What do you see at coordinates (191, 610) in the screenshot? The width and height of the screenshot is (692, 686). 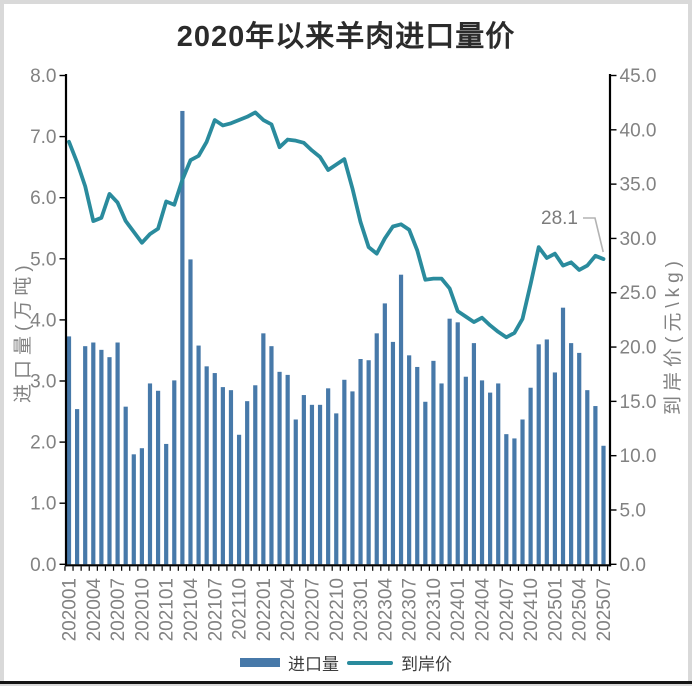 I see `svg-text: 202104` at bounding box center [191, 610].